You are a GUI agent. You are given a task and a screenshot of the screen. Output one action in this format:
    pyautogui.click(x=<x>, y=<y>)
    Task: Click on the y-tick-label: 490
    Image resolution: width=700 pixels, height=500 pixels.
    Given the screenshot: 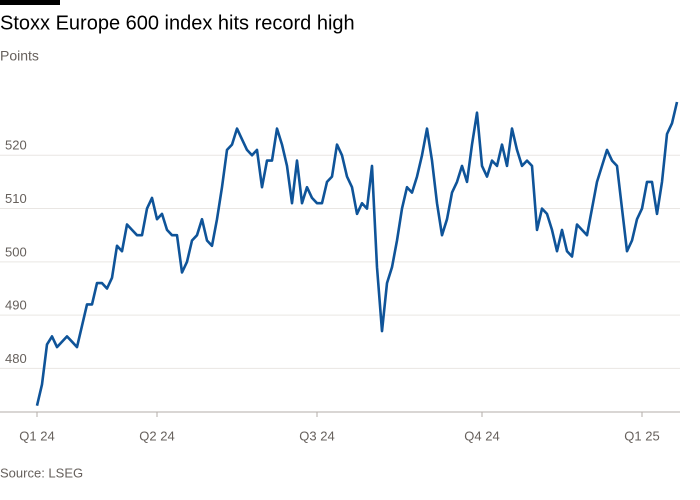 What is the action you would take?
    pyautogui.click(x=16, y=305)
    